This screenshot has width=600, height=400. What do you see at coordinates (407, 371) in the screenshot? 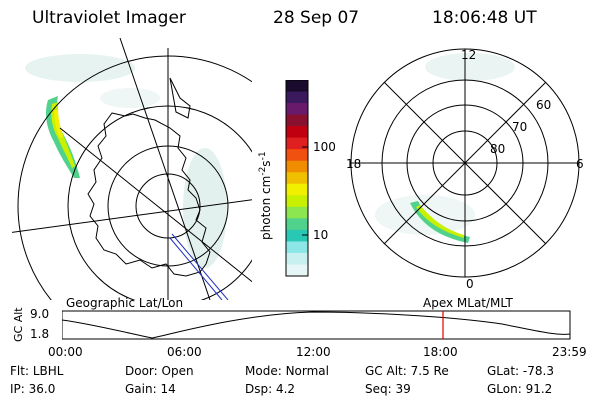
I see `status-gc-alt: GC Alt: 7.5 Re` at bounding box center [407, 371].